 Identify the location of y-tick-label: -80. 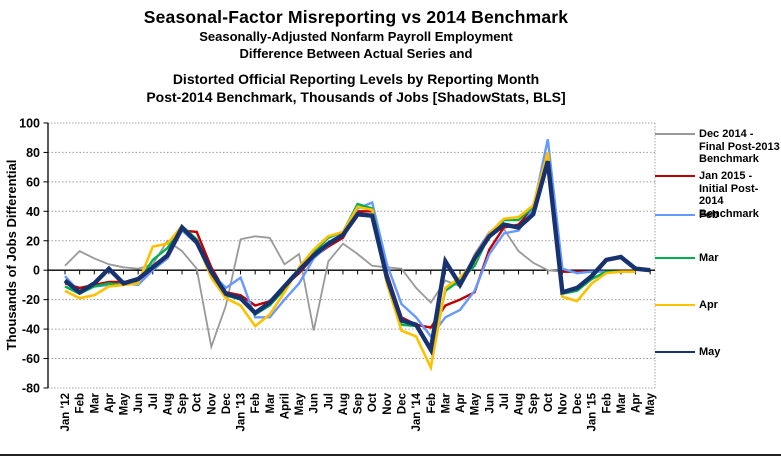
(31, 388).